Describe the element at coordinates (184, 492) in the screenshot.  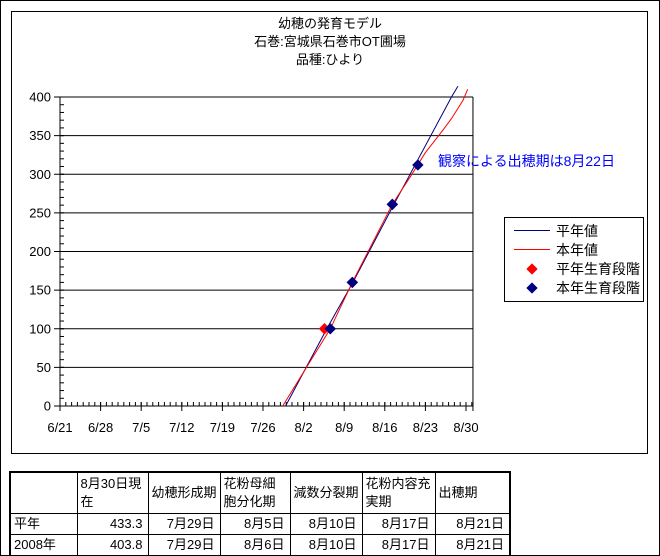
I see `table-header-cell: 幼穂形成期` at that location.